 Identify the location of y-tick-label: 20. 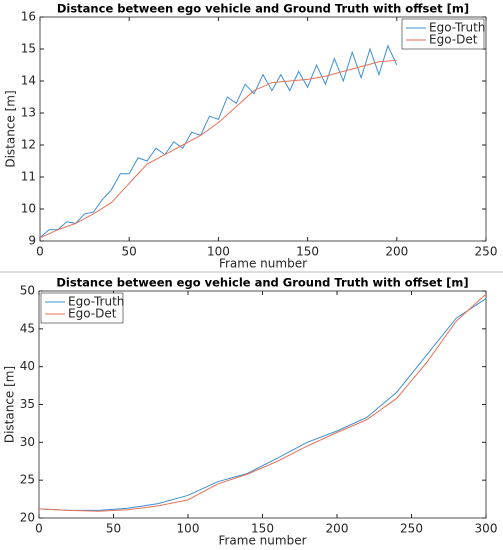
(27, 518).